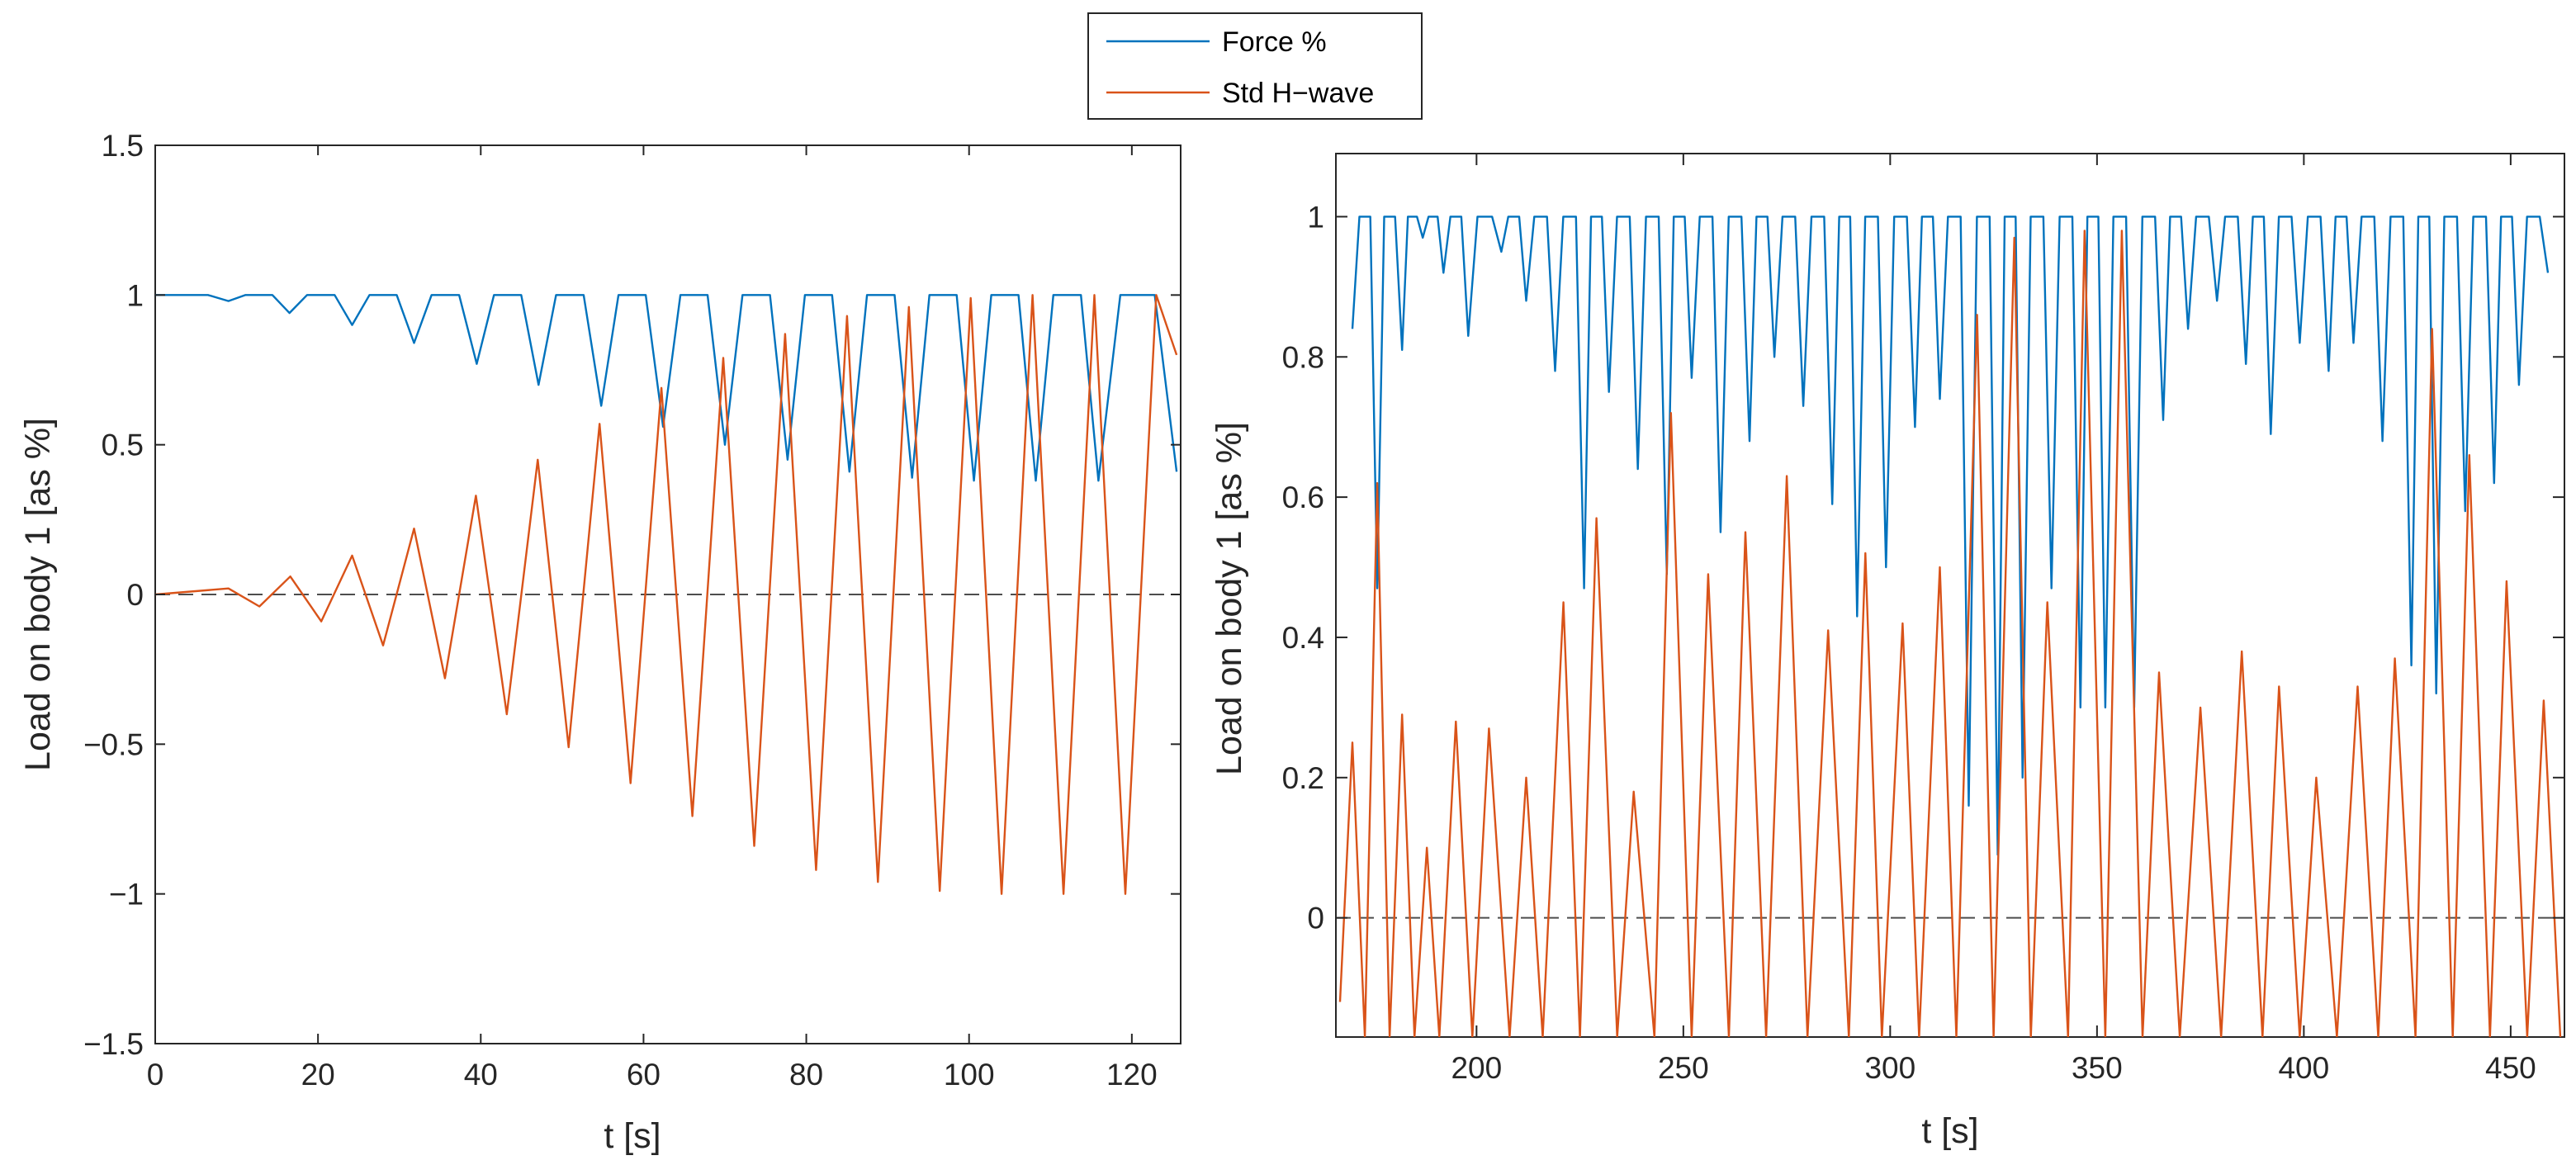 The width and height of the screenshot is (2576, 1165). What do you see at coordinates (806, 1075) in the screenshot?
I see `x-tick-label: 80` at bounding box center [806, 1075].